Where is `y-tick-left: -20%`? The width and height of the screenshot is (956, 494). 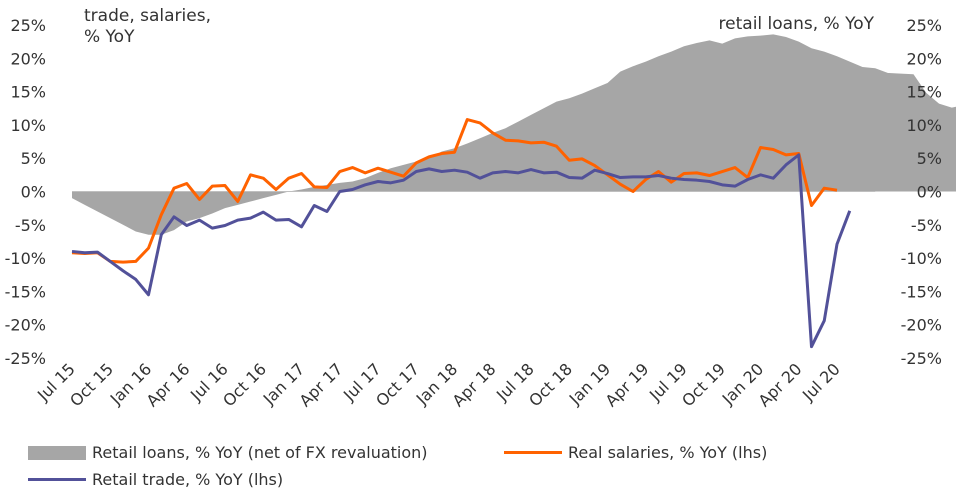
y-tick-left: -20% is located at coordinates (25, 325).